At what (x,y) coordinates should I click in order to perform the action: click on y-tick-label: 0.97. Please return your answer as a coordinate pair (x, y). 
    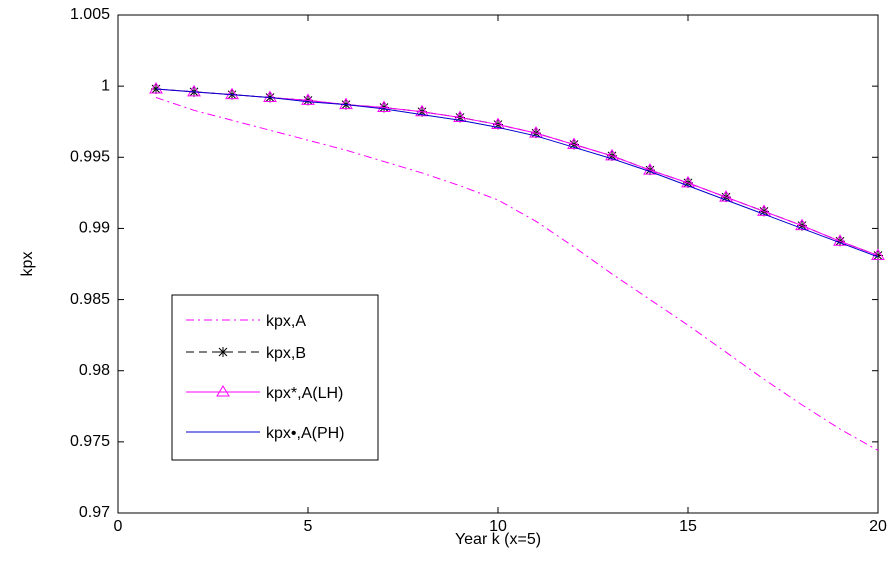
    Looking at the image, I should click on (94, 512).